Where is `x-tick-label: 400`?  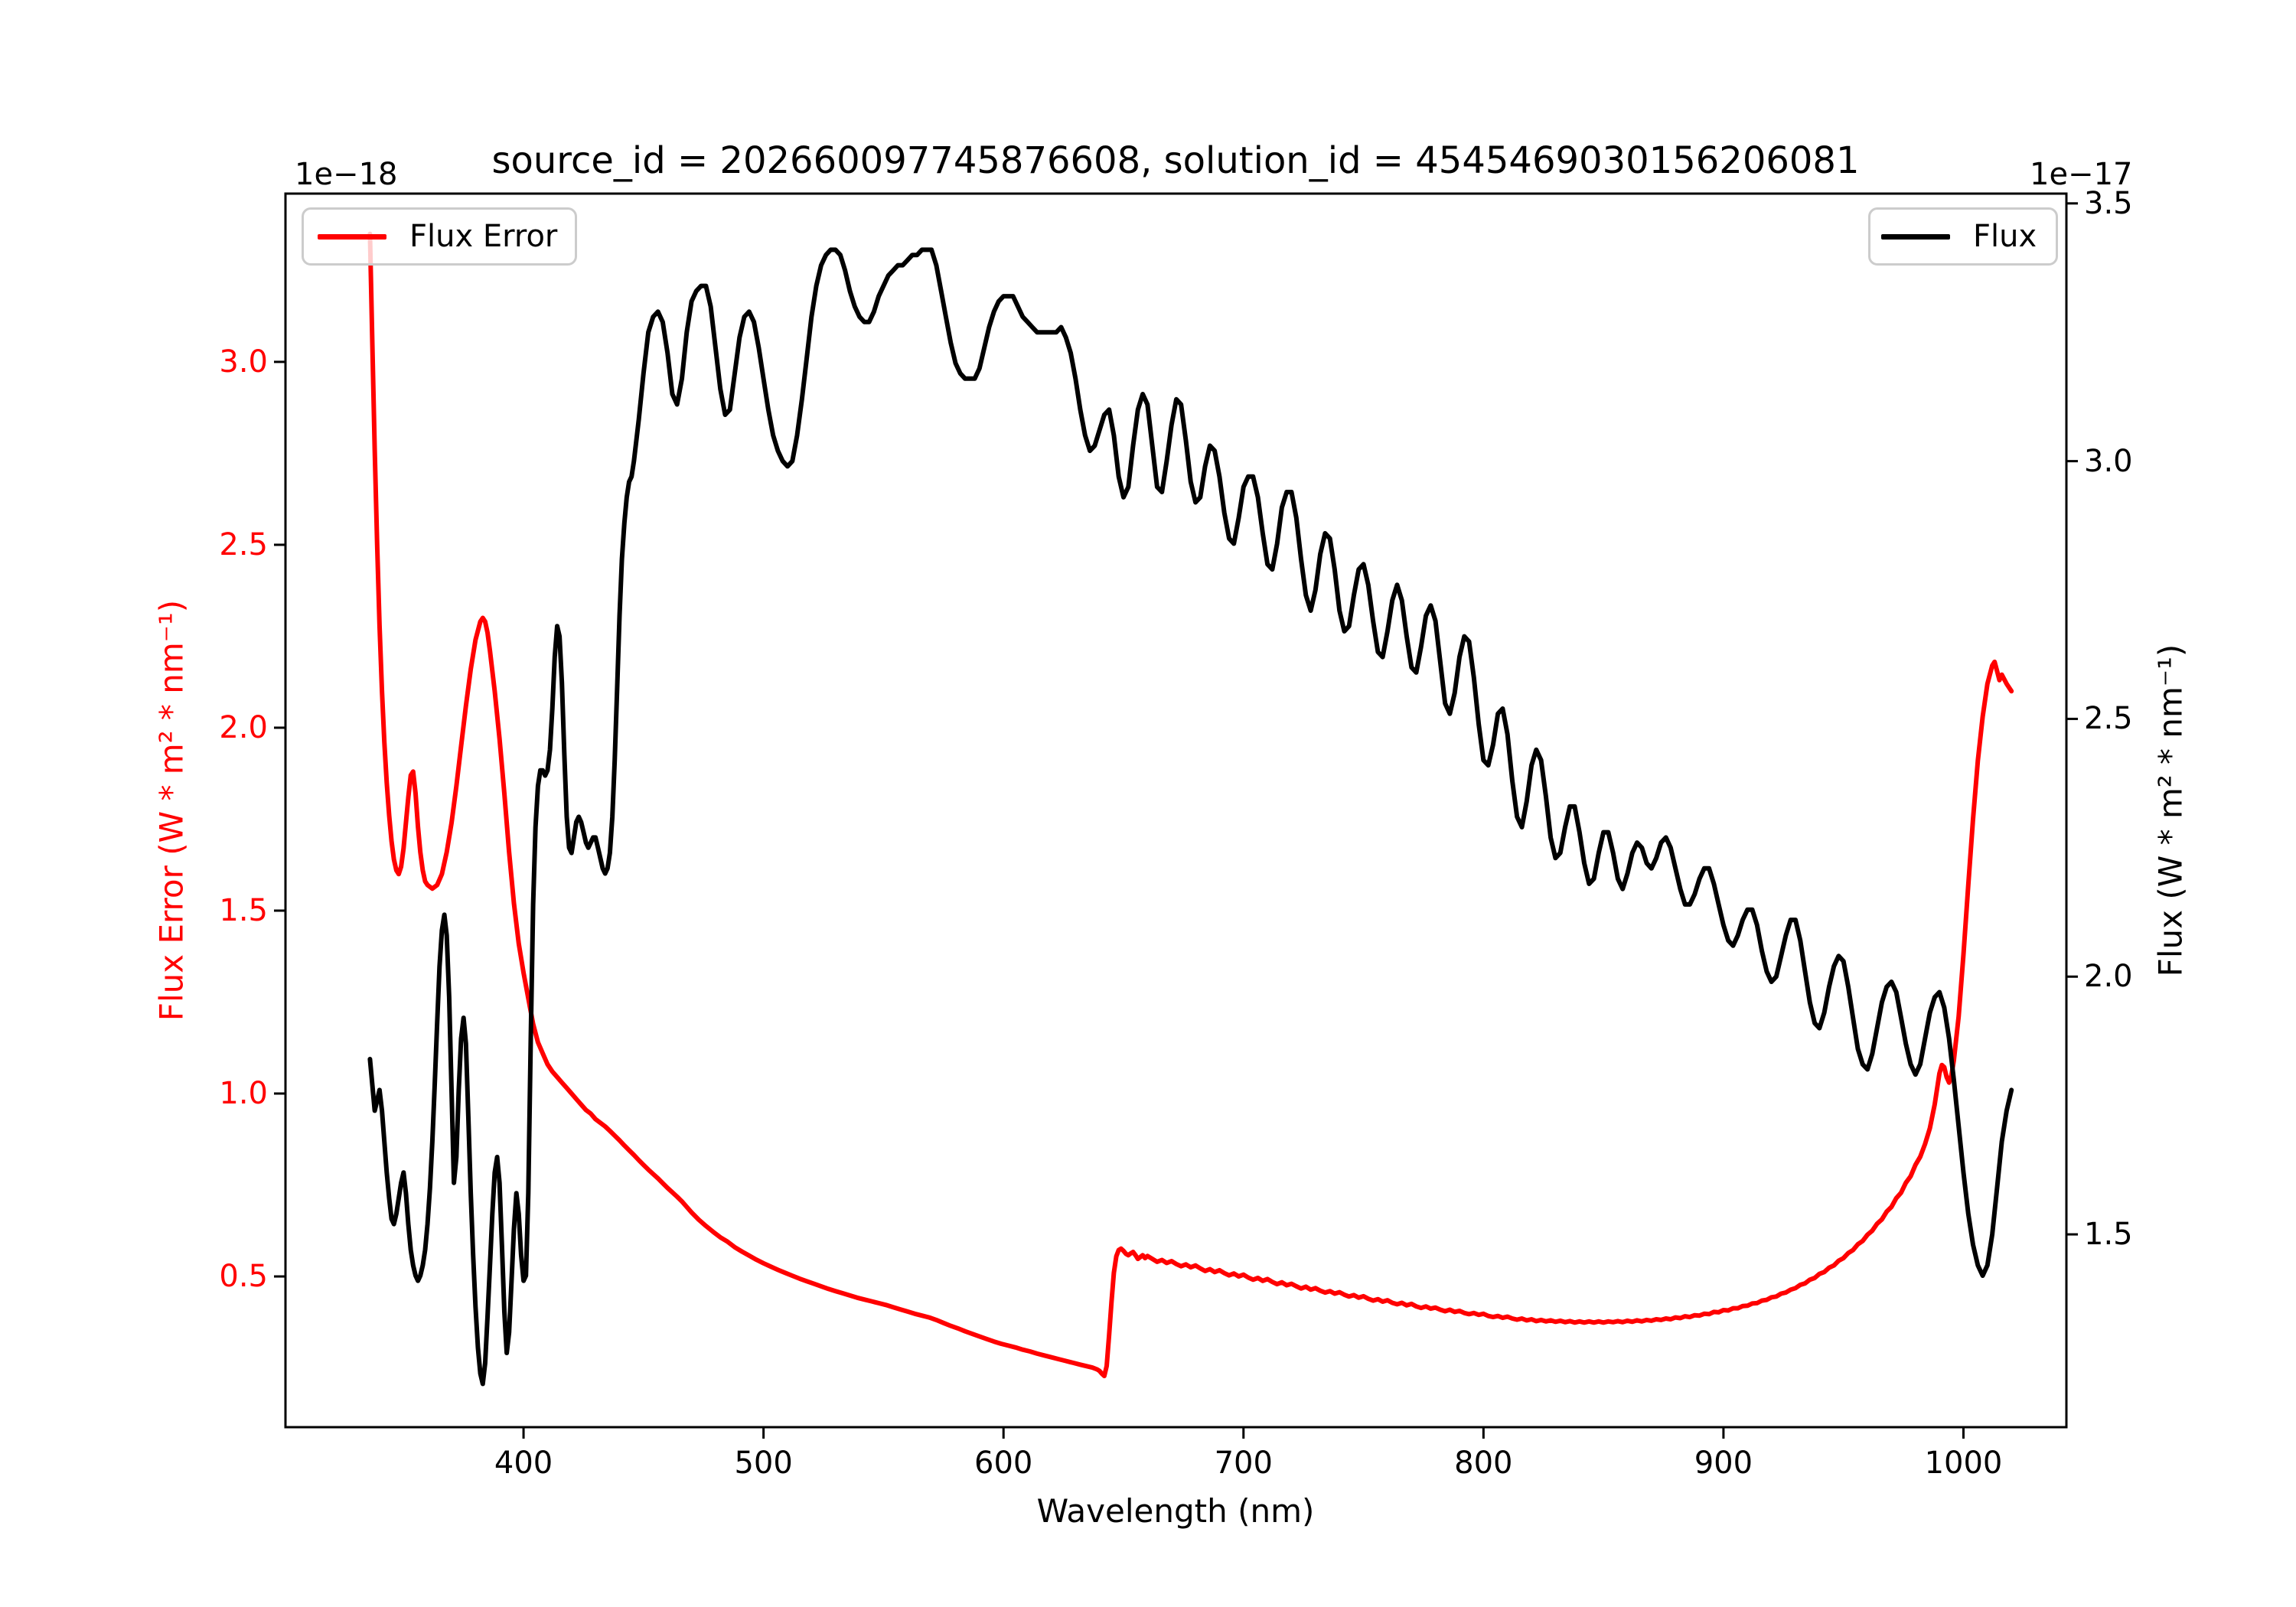 x-tick-label: 400 is located at coordinates (523, 1463).